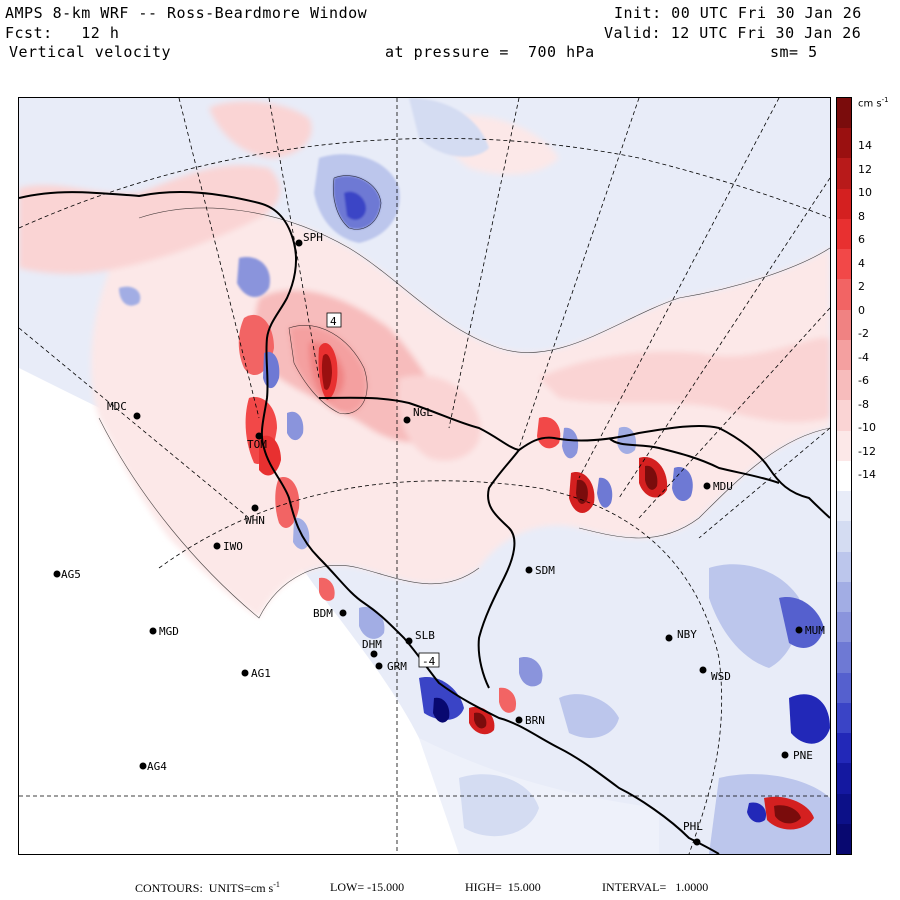  What do you see at coordinates (169, 631) in the screenshot?
I see `station-label: MGD` at bounding box center [169, 631].